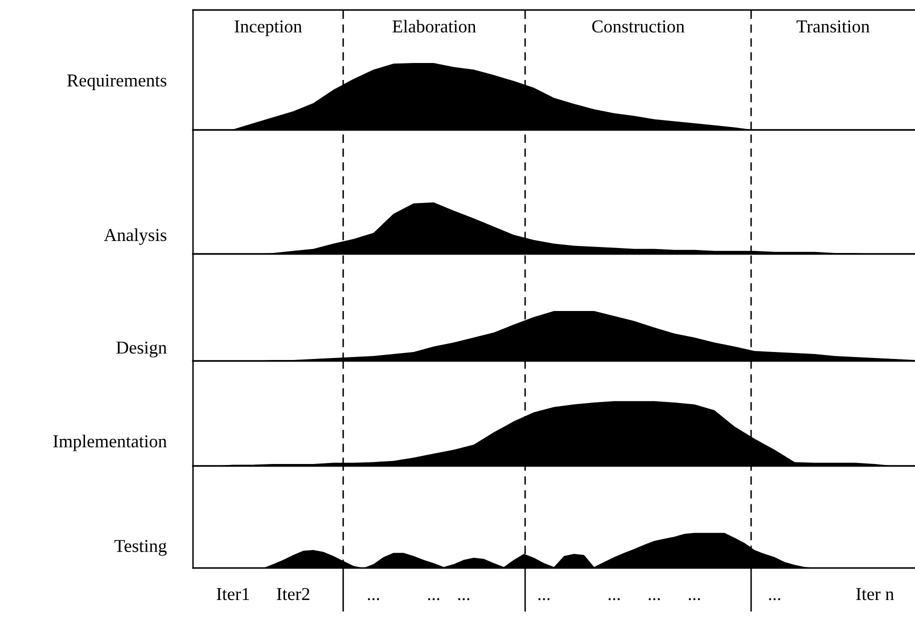  Describe the element at coordinates (293, 594) in the screenshot. I see `x-tick-label: Iter2` at that location.